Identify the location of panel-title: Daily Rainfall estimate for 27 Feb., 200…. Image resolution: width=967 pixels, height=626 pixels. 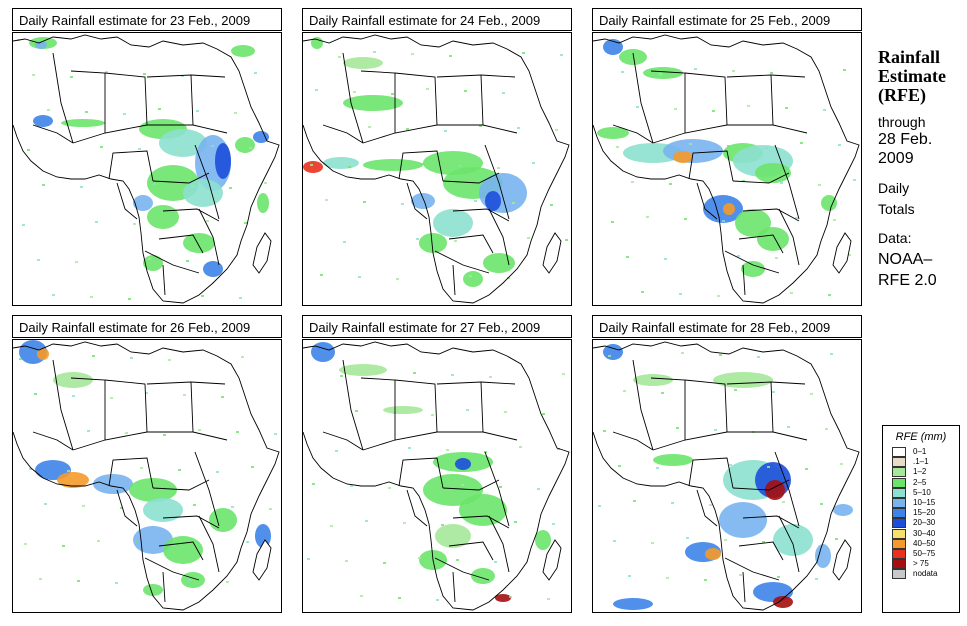
(437, 326).